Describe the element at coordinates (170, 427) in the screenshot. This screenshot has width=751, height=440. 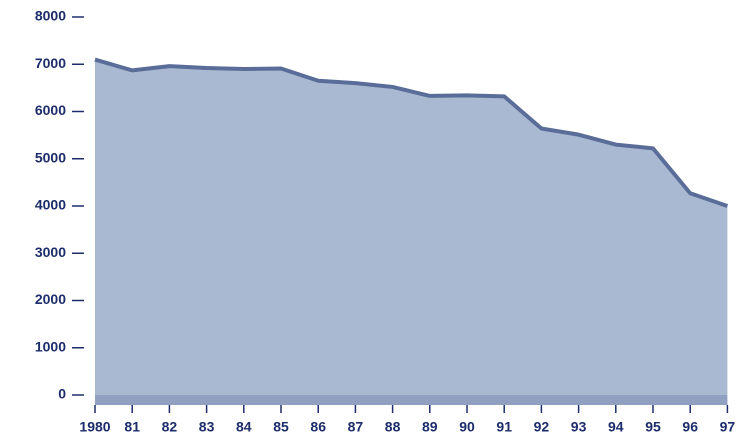
I see `x-tick-label: 82` at that location.